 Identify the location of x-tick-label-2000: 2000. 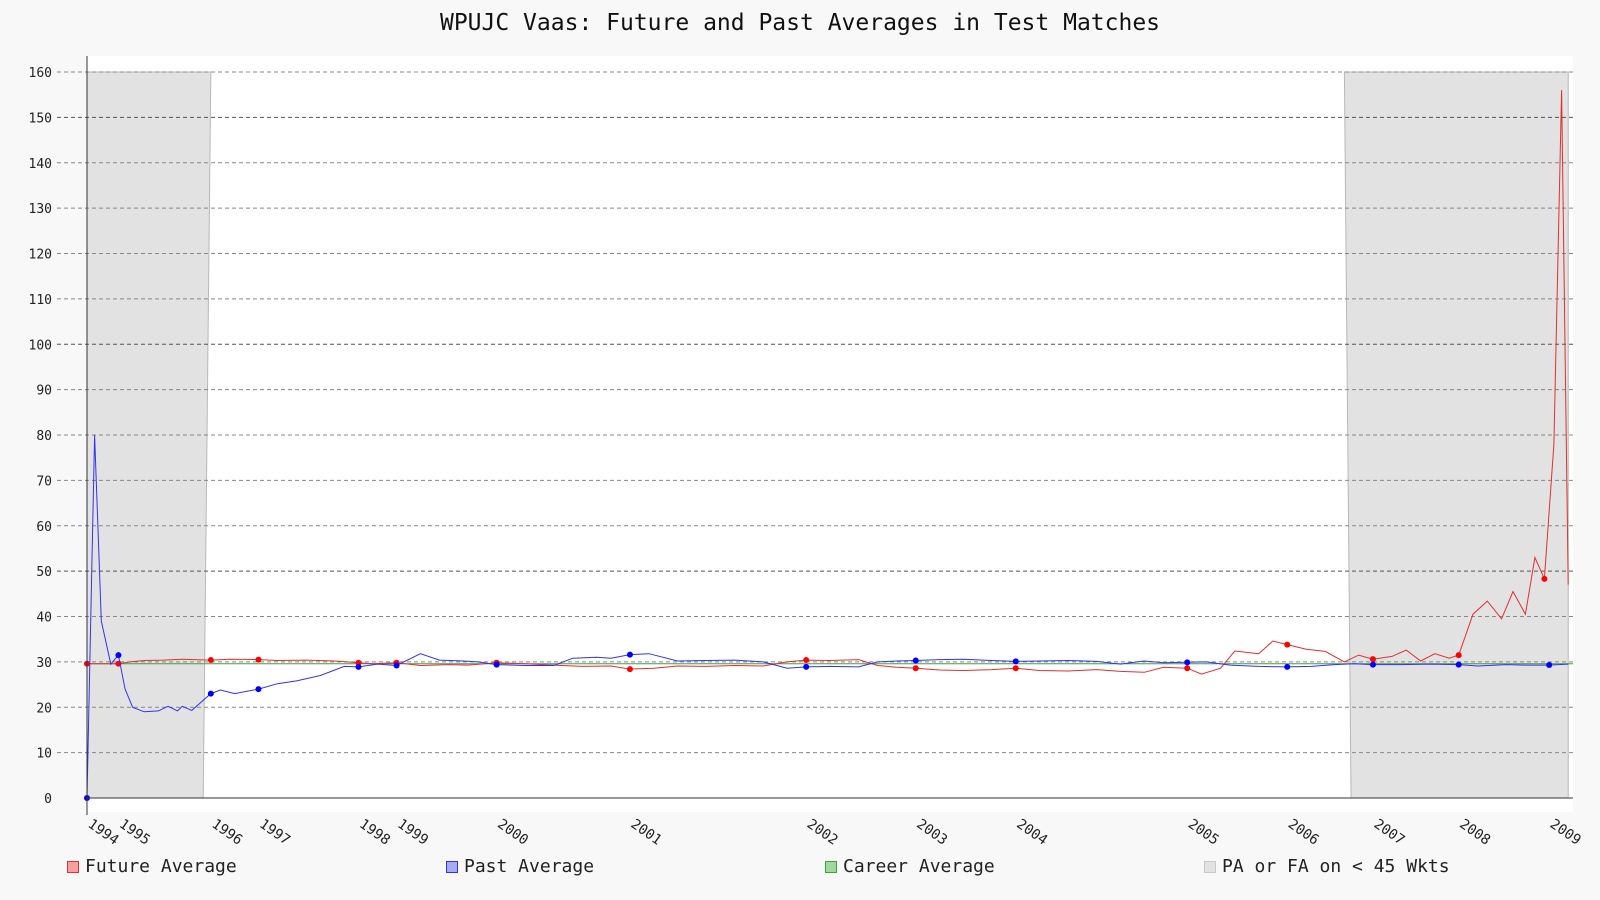
(512, 832).